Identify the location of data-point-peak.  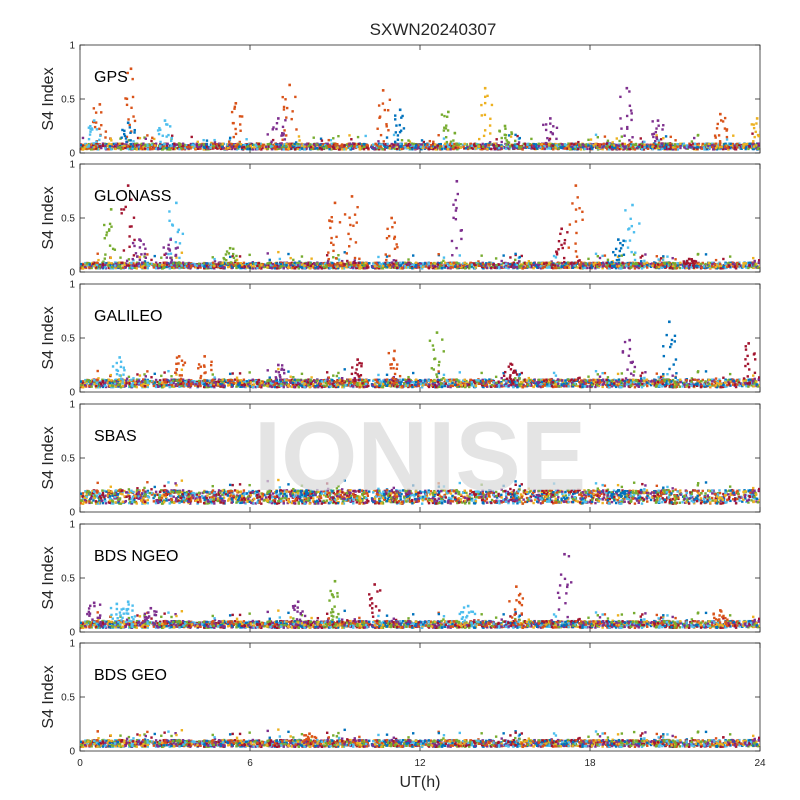
(131, 69).